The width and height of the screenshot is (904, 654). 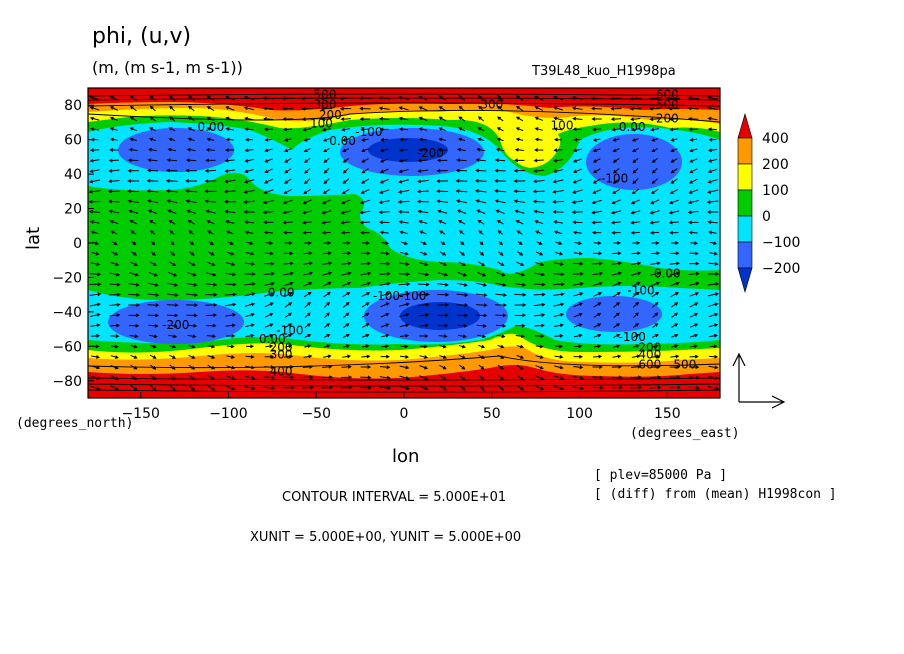 I want to click on colorbar-label: 200, so click(x=775, y=165).